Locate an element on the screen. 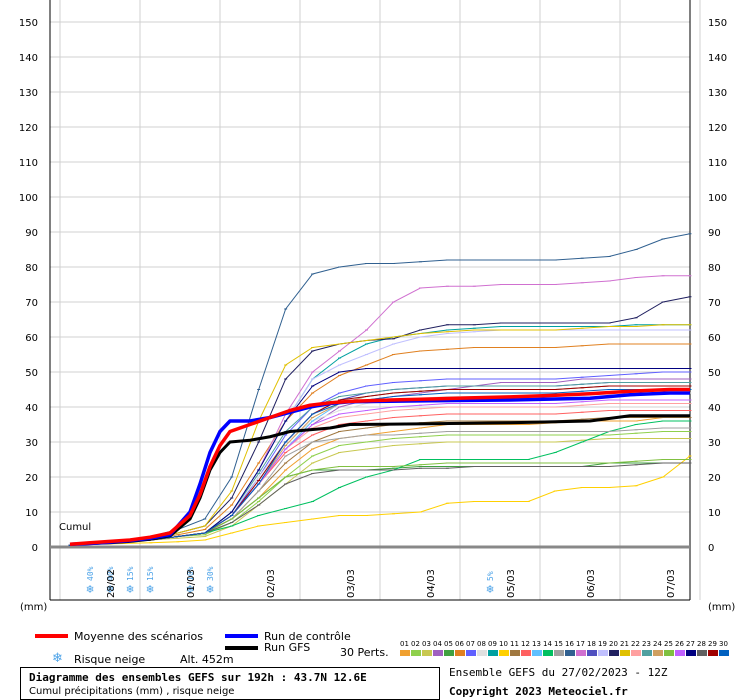  y-tick-label-left: 10 is located at coordinates (31, 513).